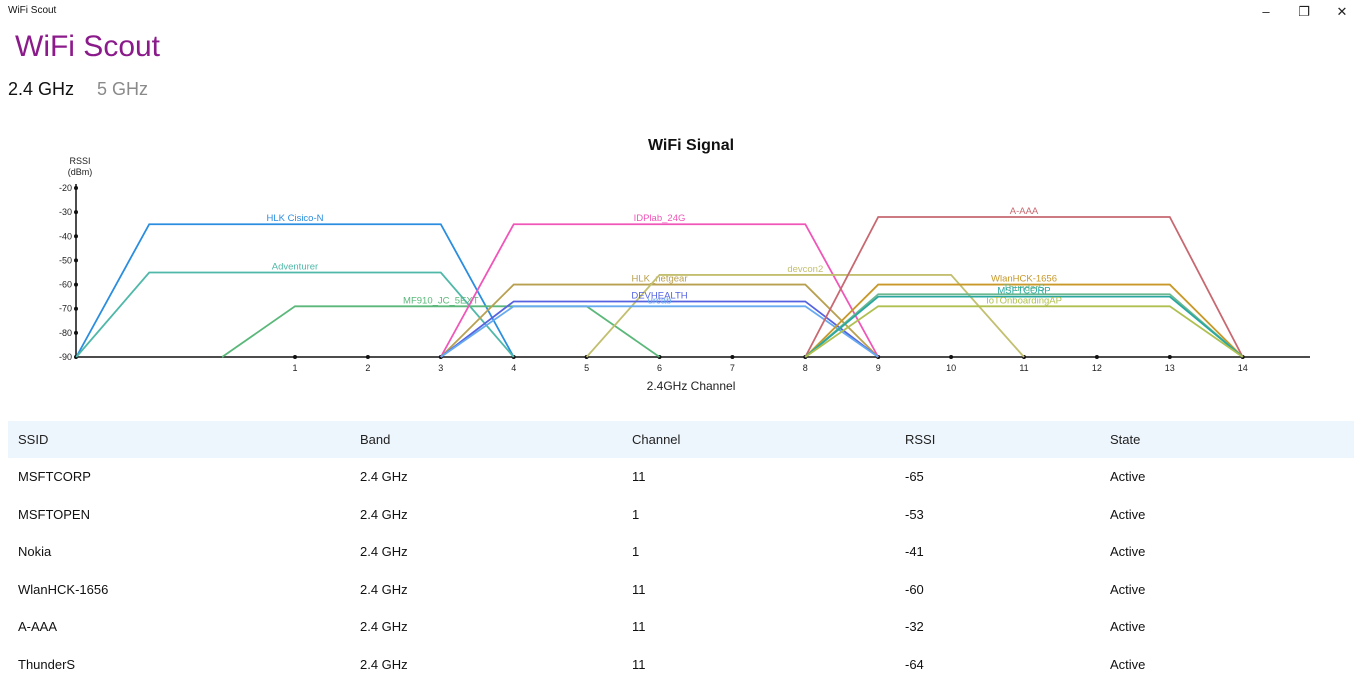  Describe the element at coordinates (1266, 11) in the screenshot. I see `minimize-button: –` at that location.